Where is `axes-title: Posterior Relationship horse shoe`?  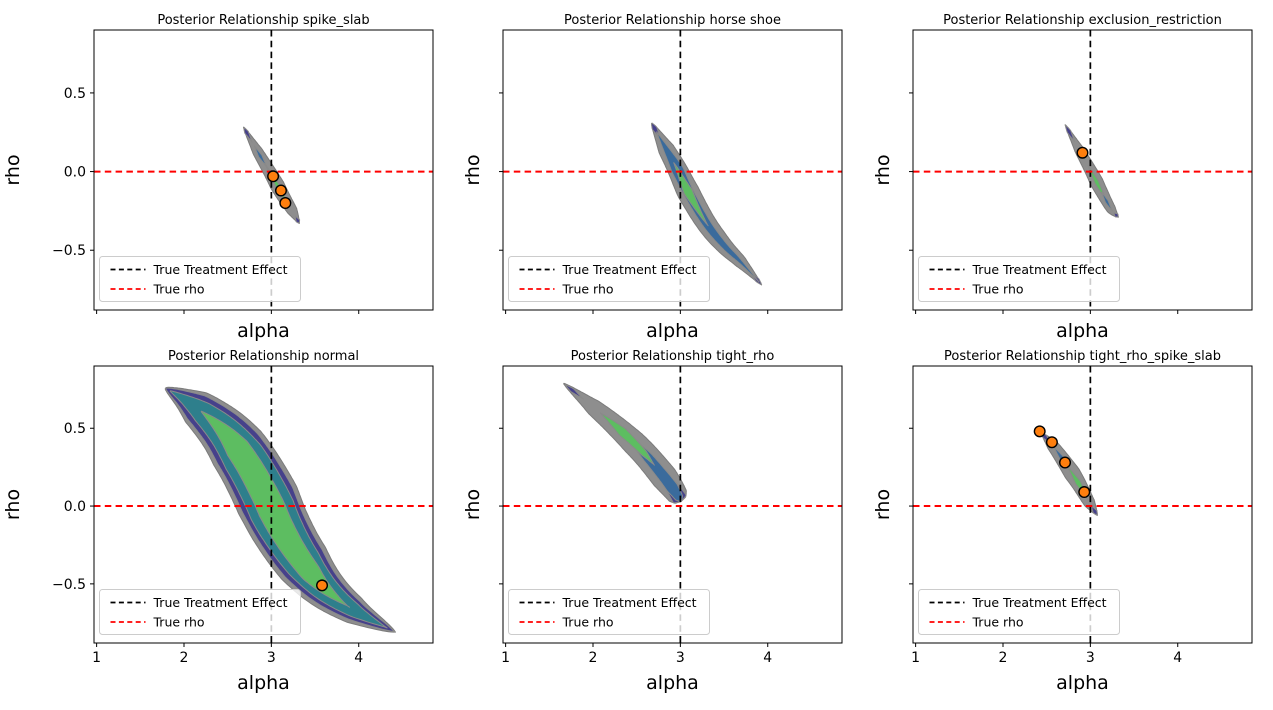
axes-title: Posterior Relationship horse shoe is located at coordinates (672, 20).